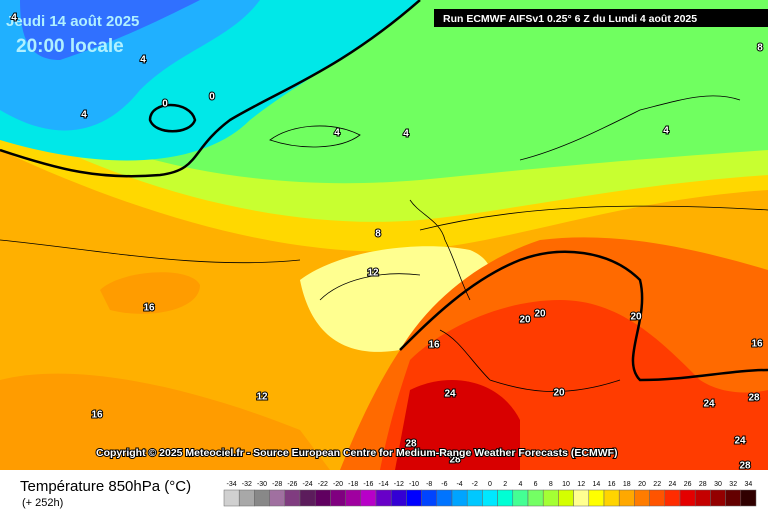  What do you see at coordinates (475, 484) in the screenshot?
I see `colorbar-label: -2` at bounding box center [475, 484].